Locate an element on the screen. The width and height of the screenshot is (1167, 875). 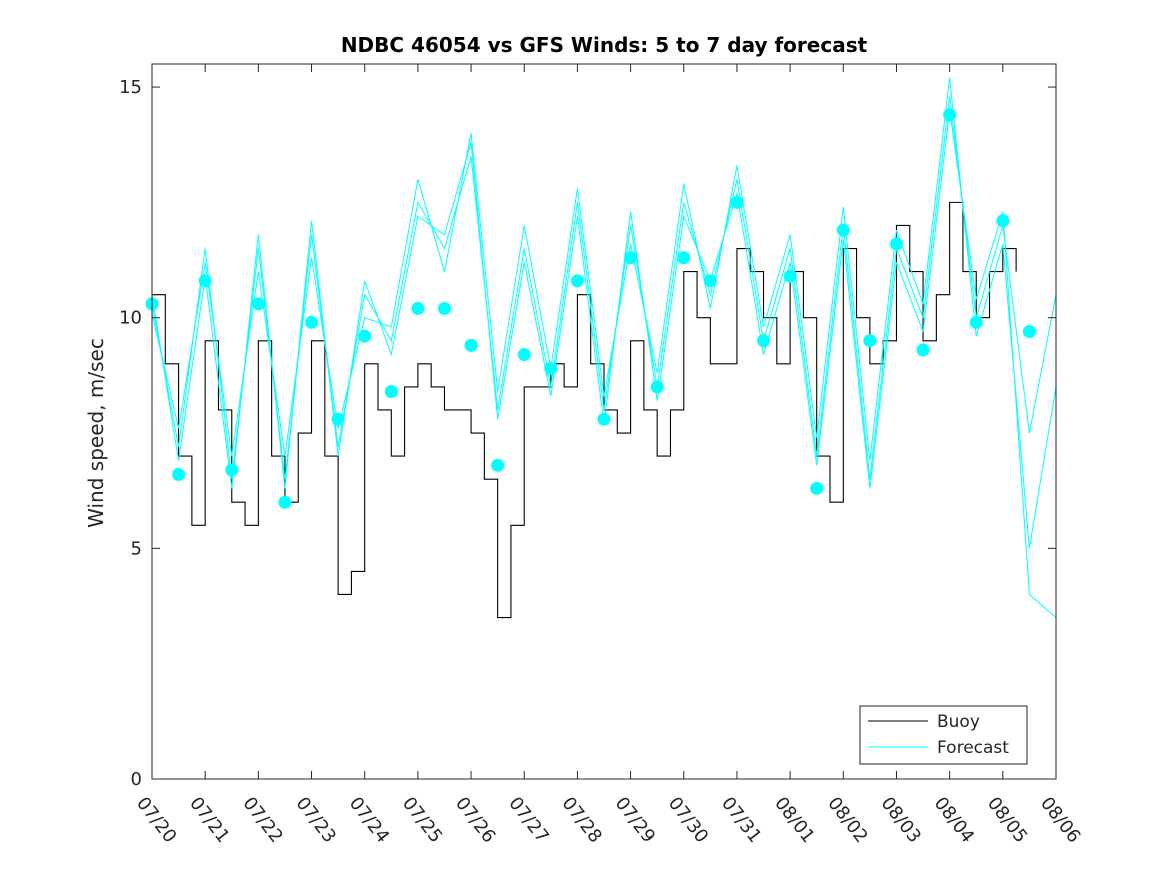
x-tick-label: 08/03 is located at coordinates (901, 820).